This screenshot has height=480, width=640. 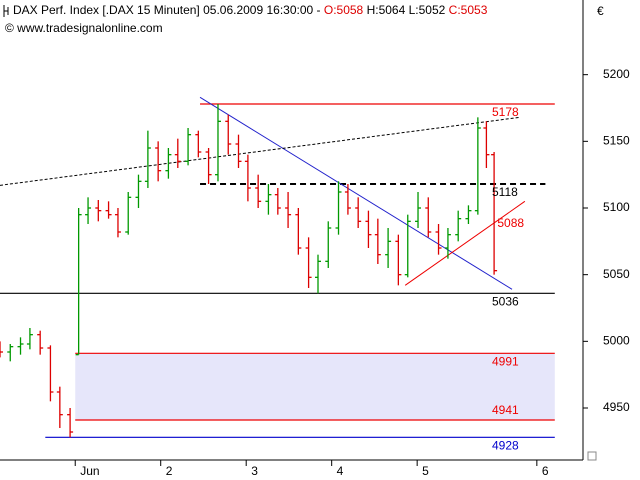 I want to click on annotation-label: 5088, so click(x=510, y=223).